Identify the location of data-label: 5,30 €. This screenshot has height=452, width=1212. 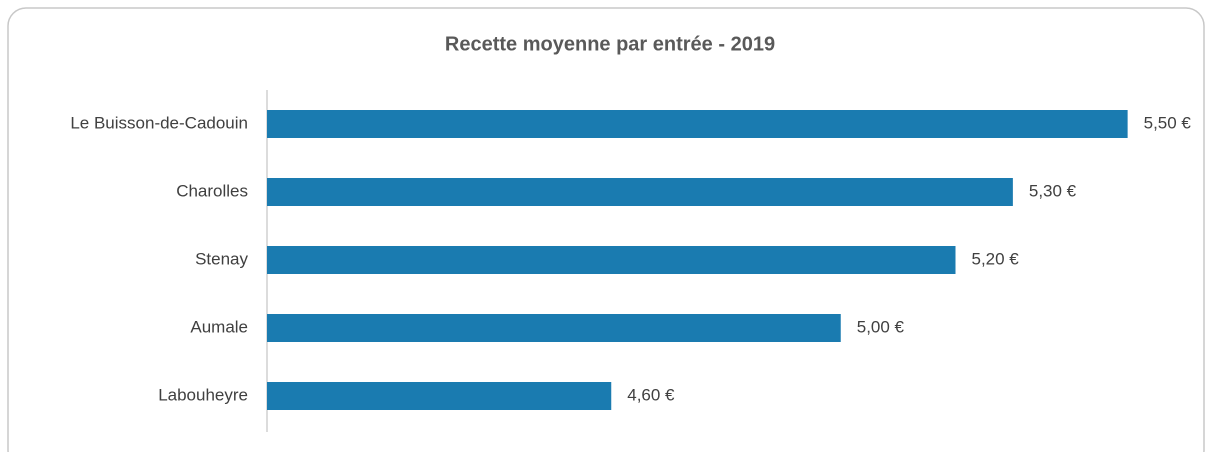
(1053, 190).